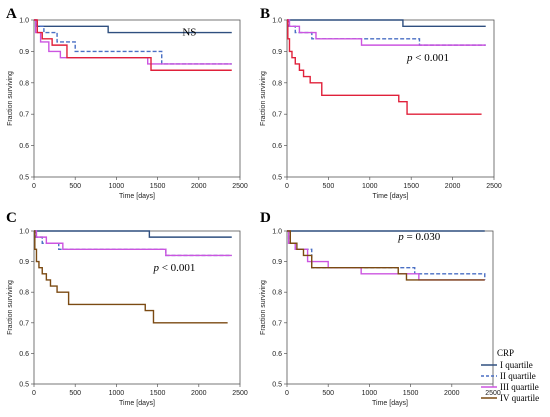 The height and width of the screenshot is (417, 550). I want to click on legend-label: I quartile, so click(516, 365).